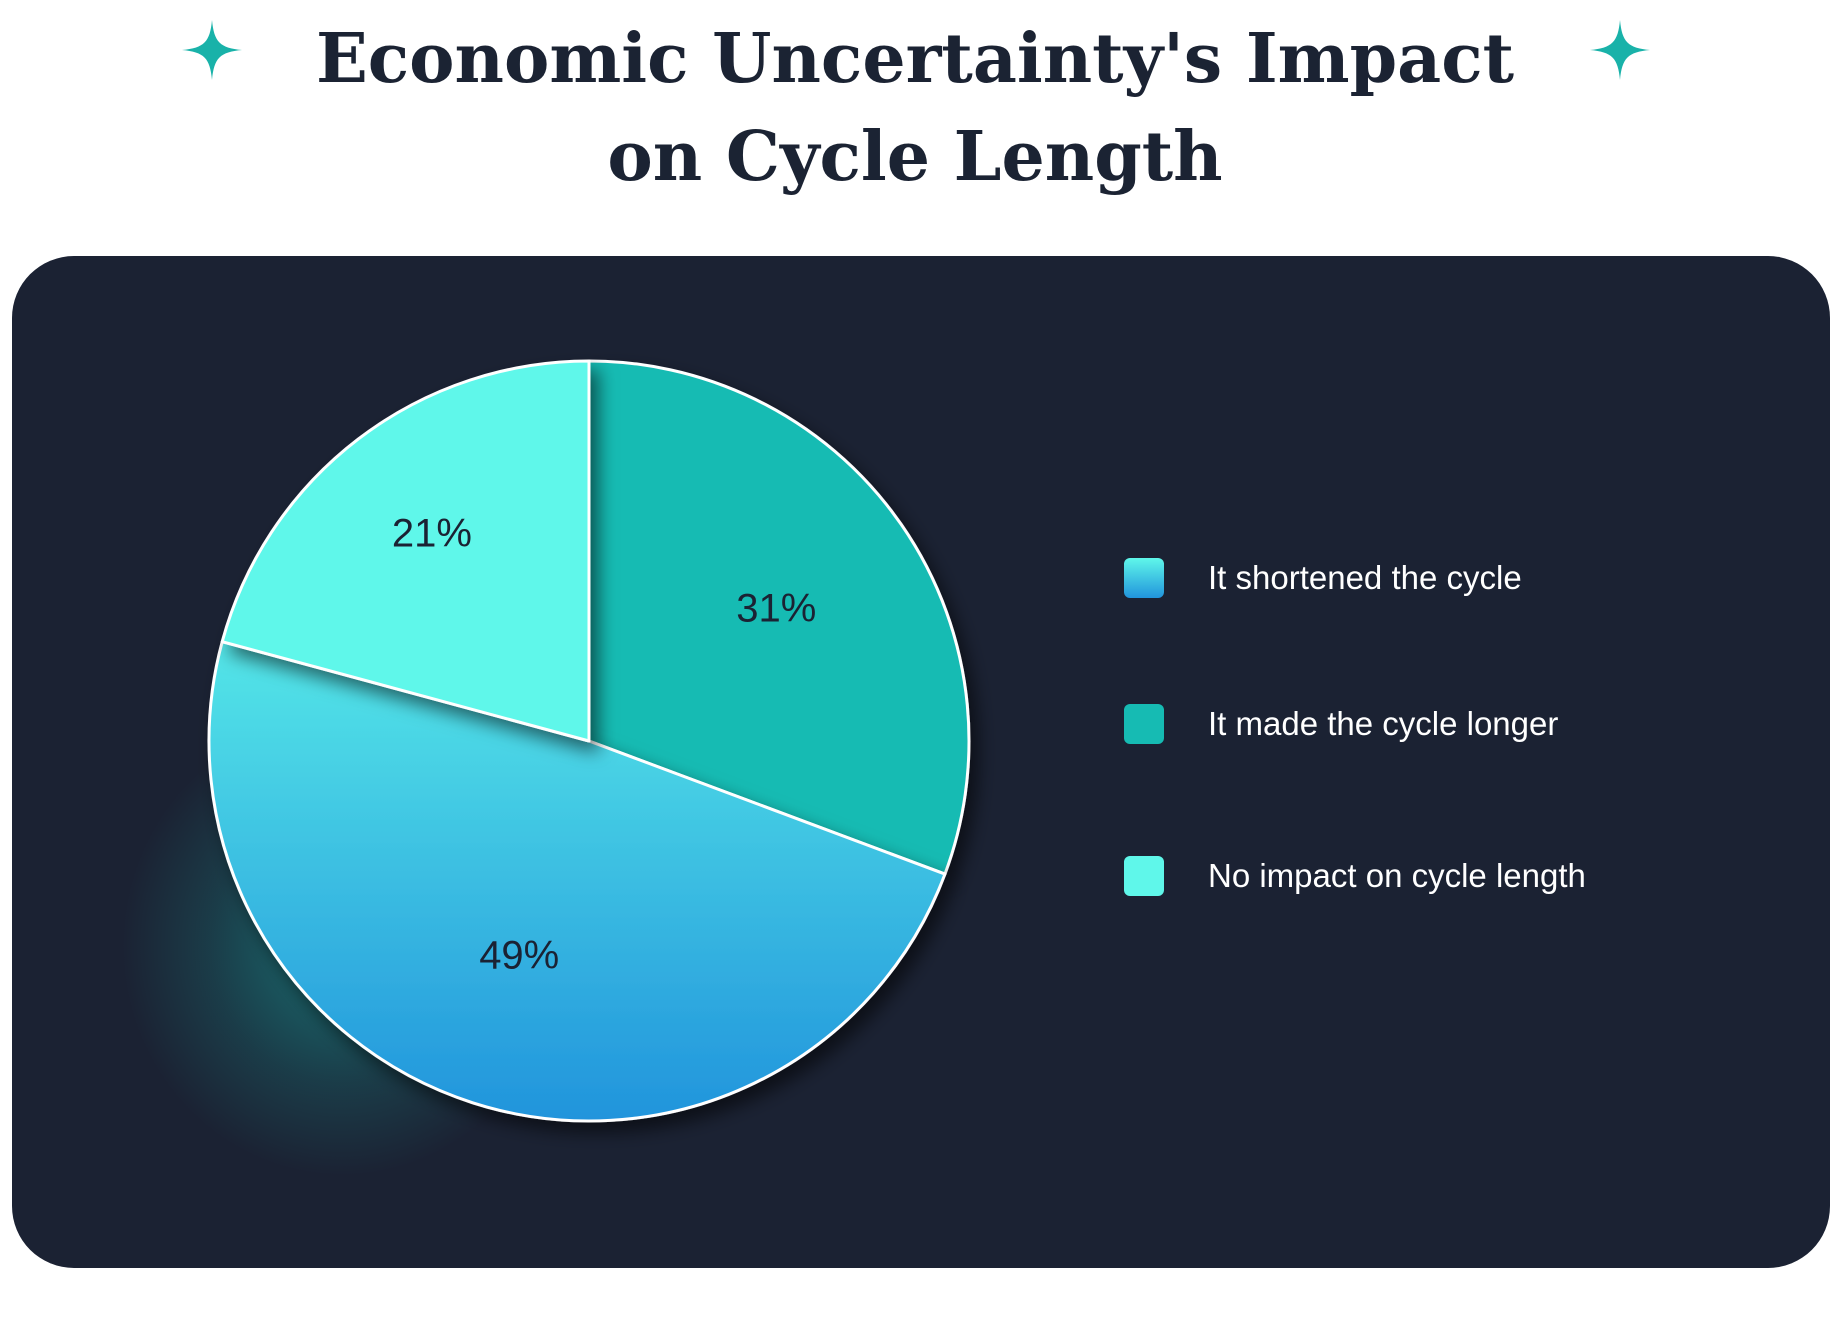  What do you see at coordinates (1397, 875) in the screenshot?
I see `legend-label: No impact on cycle length` at bounding box center [1397, 875].